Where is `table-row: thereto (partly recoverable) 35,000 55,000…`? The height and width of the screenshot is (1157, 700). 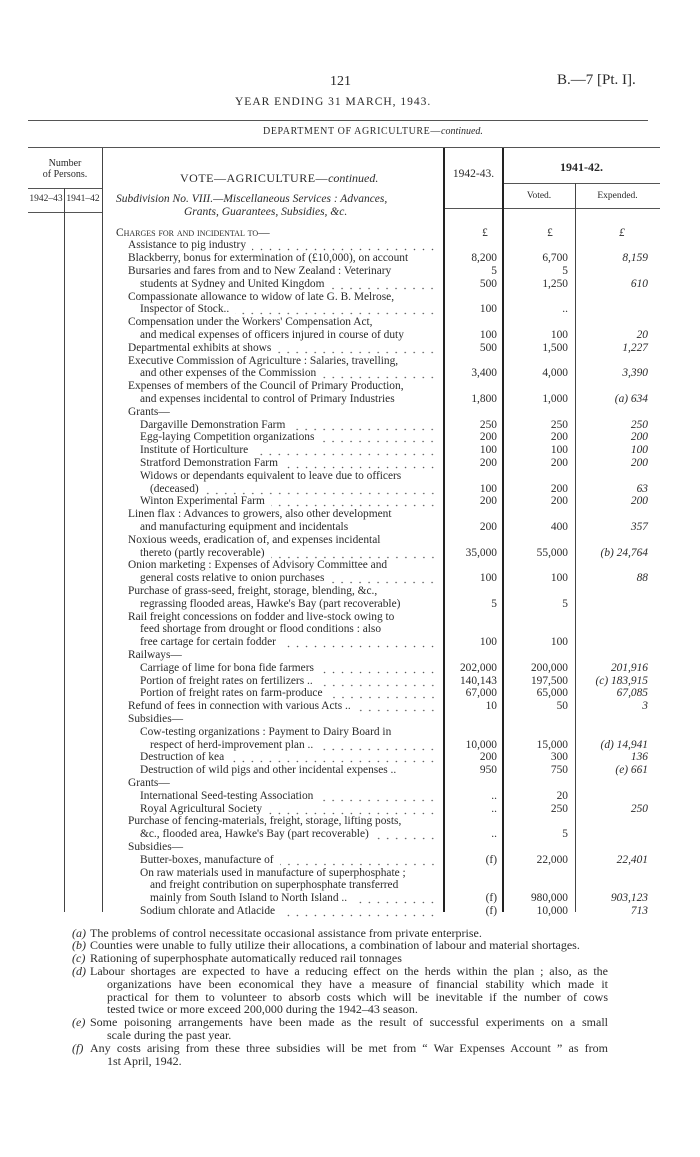 table-row: thereto (partly recoverable) 35,000 55,000… is located at coordinates (350, 553).